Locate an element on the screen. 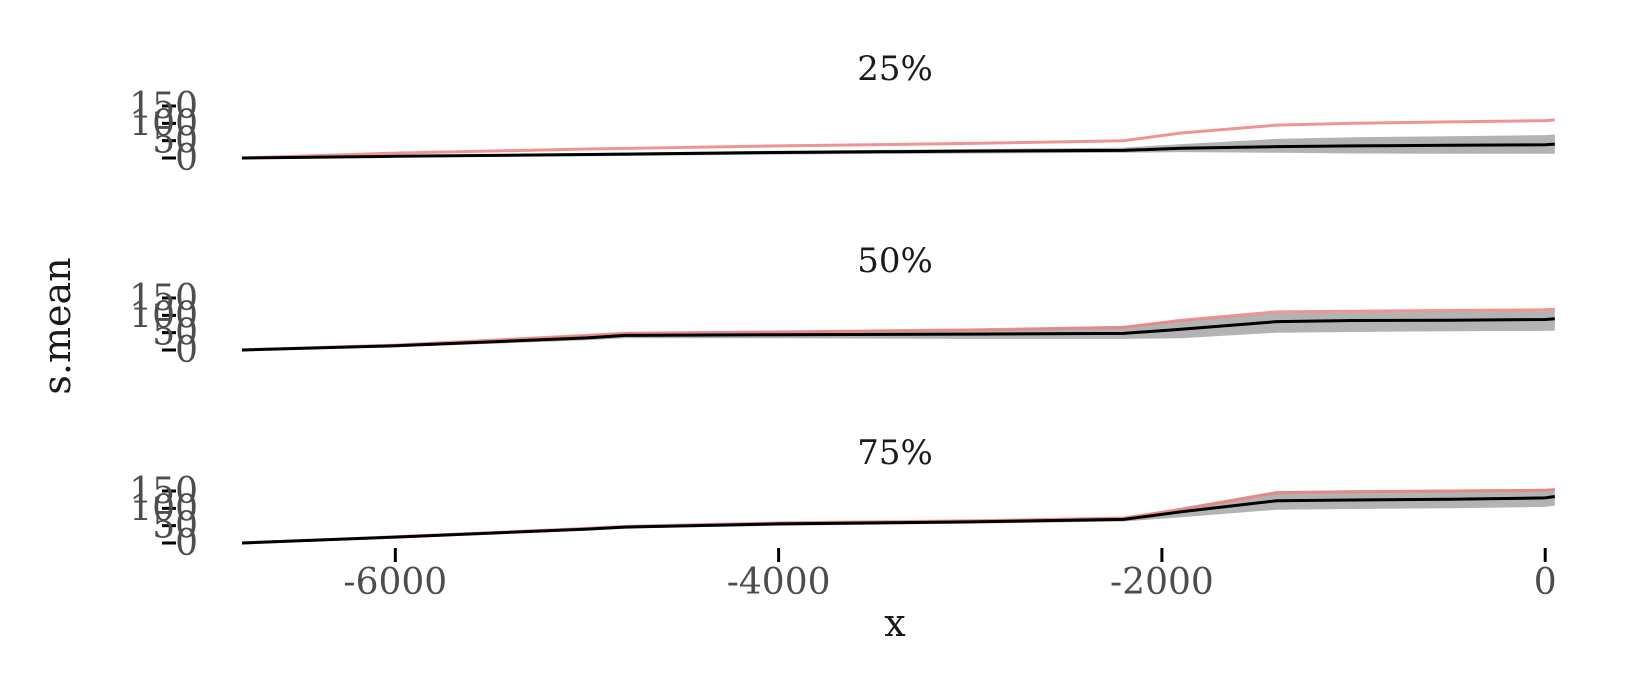 The height and width of the screenshot is (675, 1641). x-tick-label: -6000 is located at coordinates (395, 582).